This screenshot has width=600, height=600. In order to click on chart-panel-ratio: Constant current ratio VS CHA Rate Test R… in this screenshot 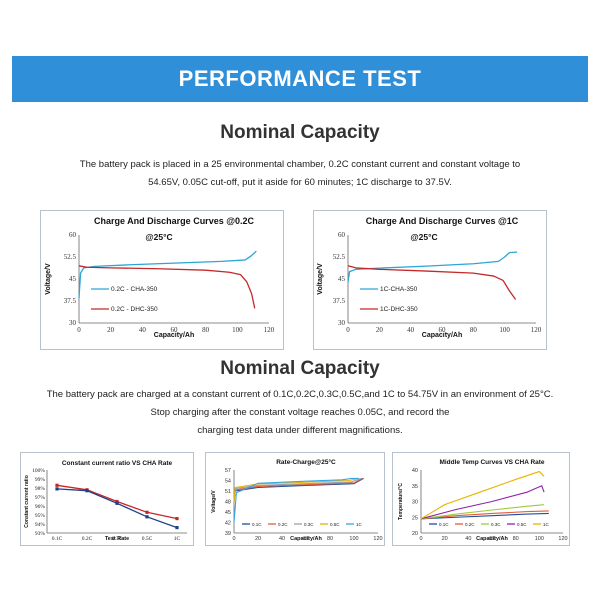, I will do `click(107, 499)`.